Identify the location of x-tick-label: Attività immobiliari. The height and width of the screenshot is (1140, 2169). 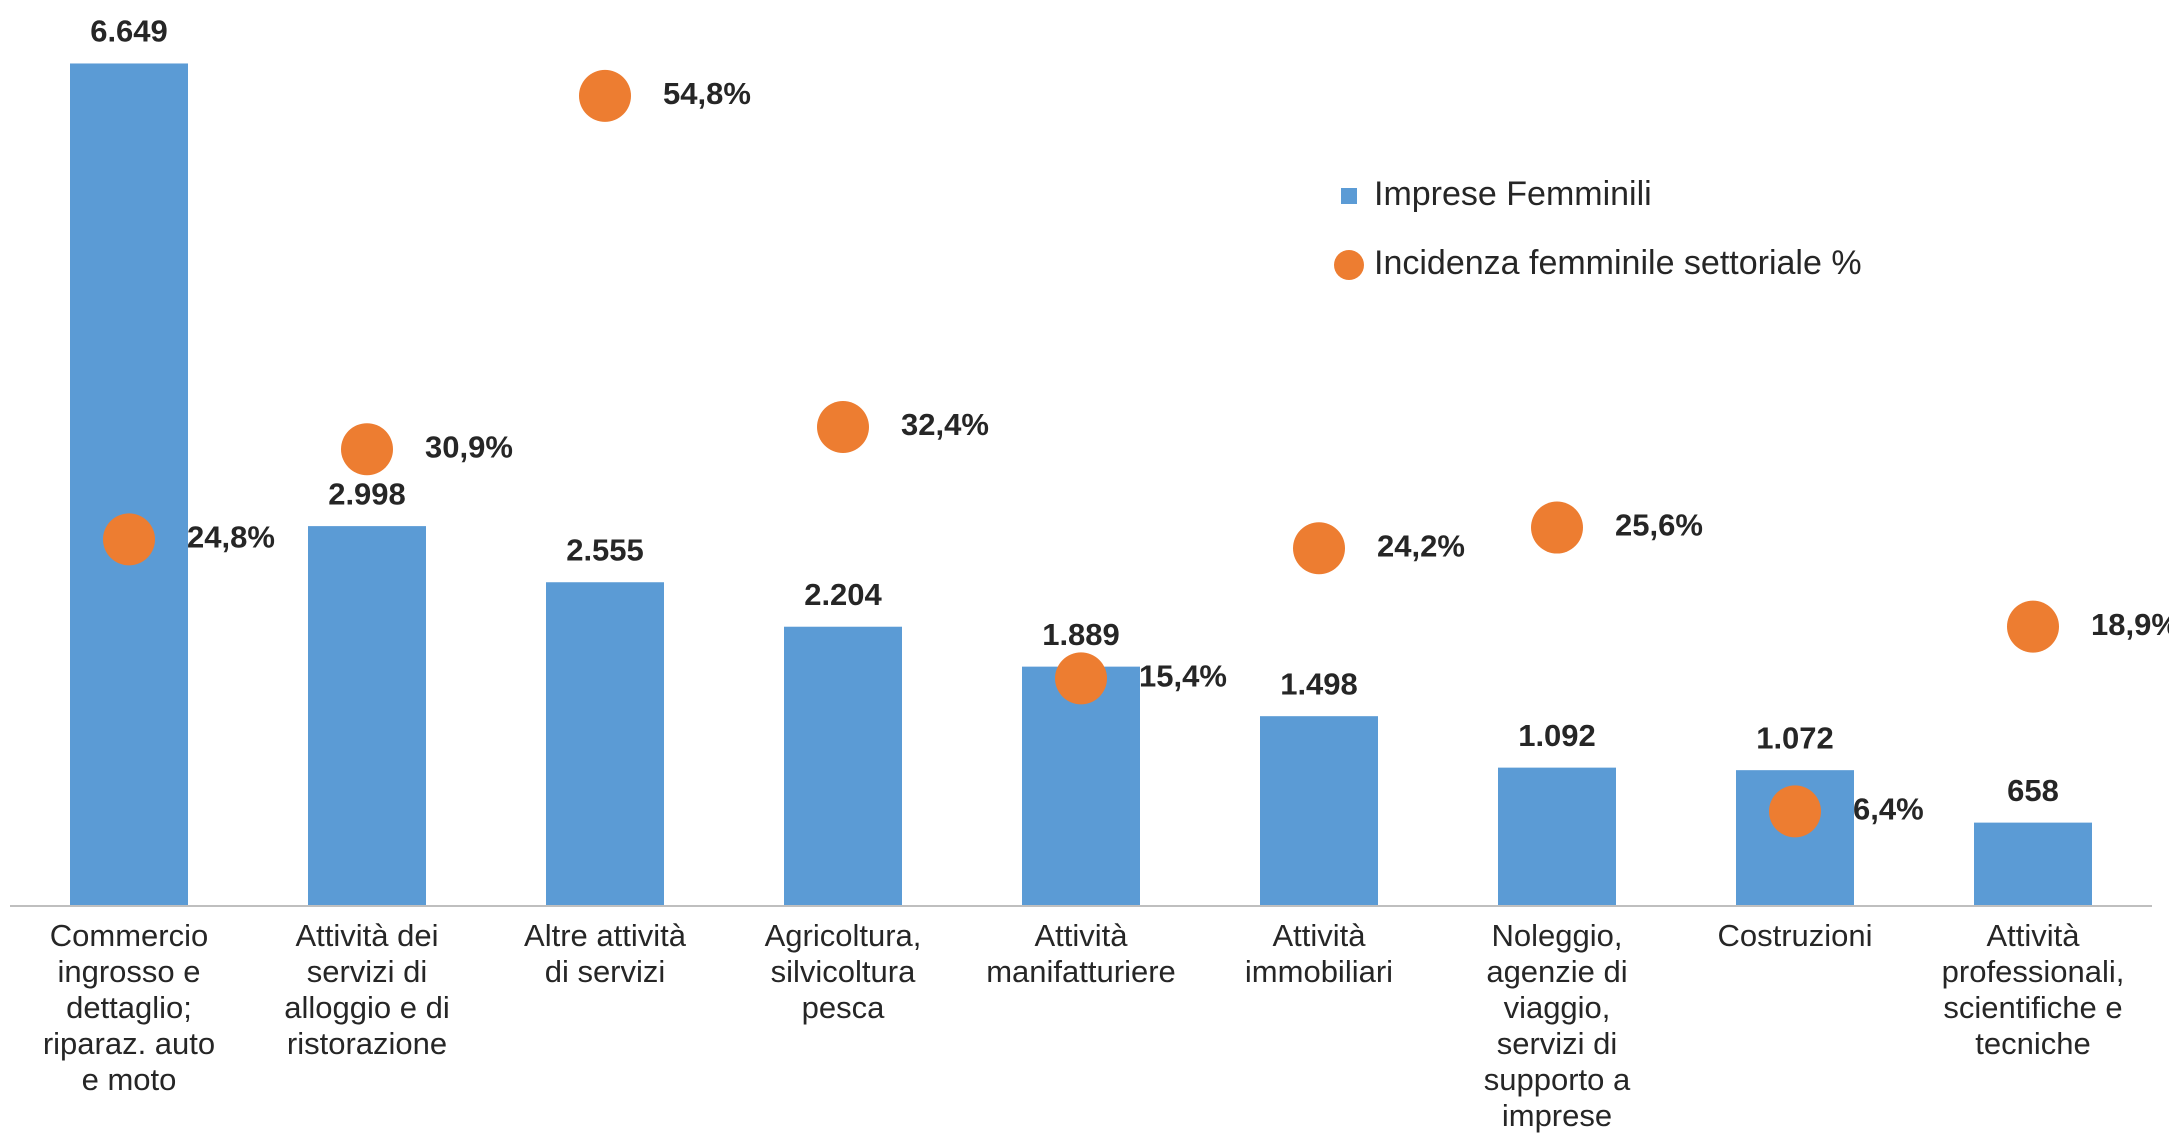
(1319, 953).